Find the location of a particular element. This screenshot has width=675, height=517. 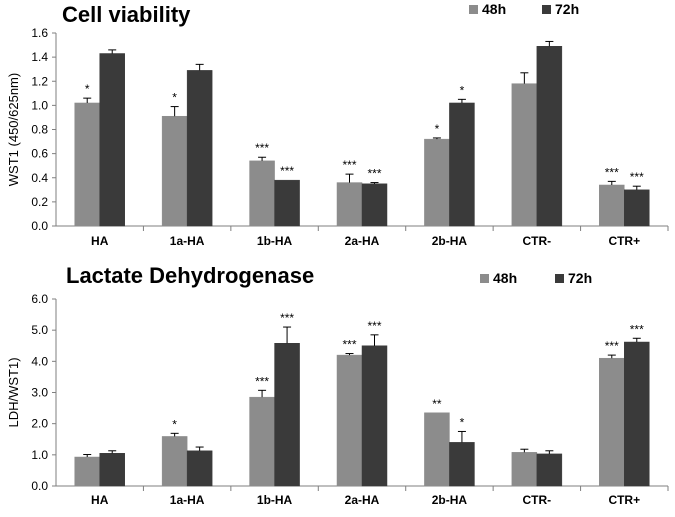

y-tick-label: 1.6 is located at coordinates (39, 33).